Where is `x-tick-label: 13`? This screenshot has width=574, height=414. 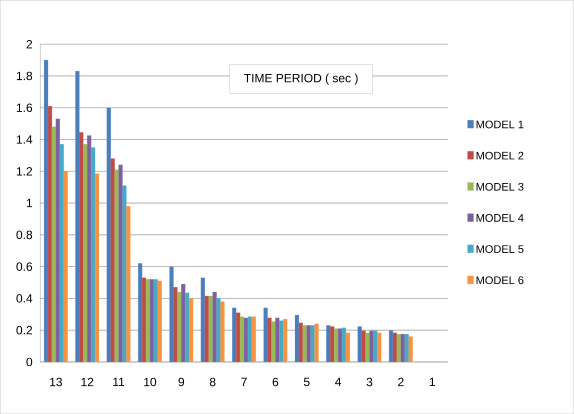
x-tick-label: 13 is located at coordinates (56, 382).